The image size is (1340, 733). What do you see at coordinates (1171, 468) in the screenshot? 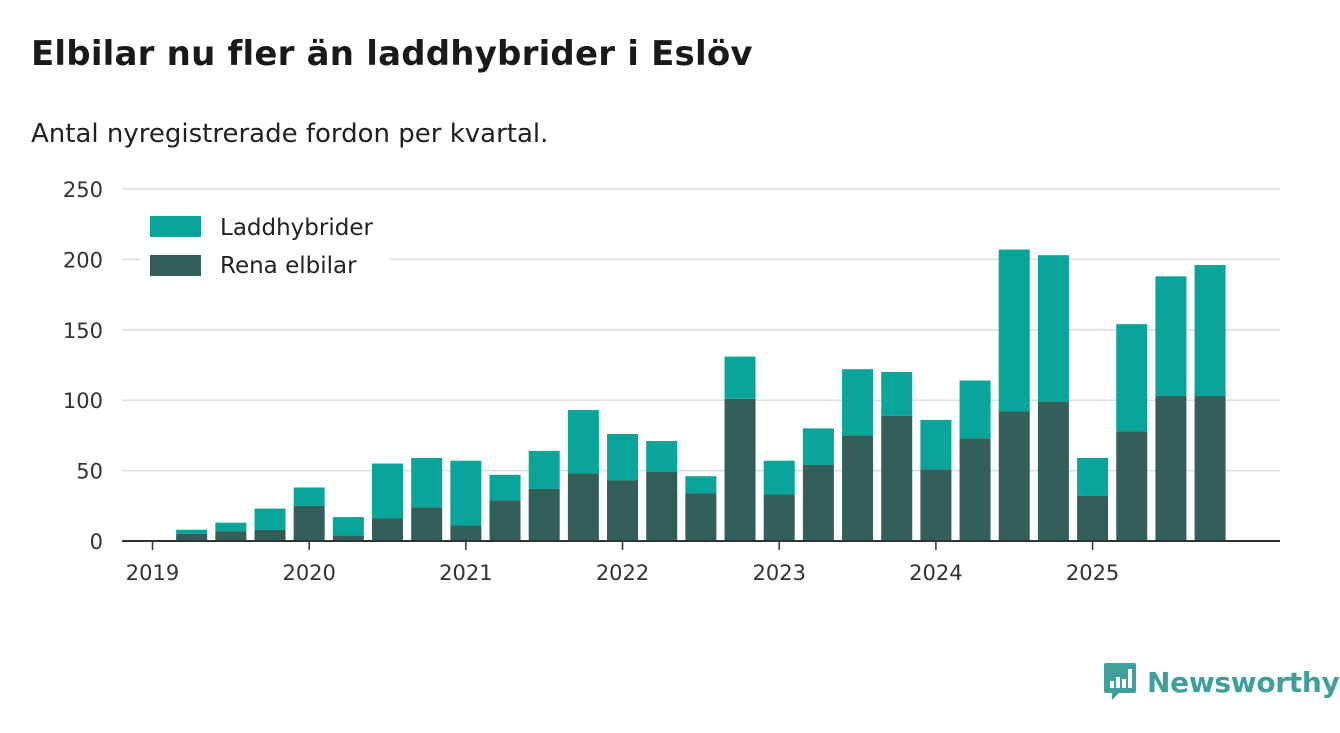
I see `bar-rena-elbilar-2025-Q3` at bounding box center [1171, 468].